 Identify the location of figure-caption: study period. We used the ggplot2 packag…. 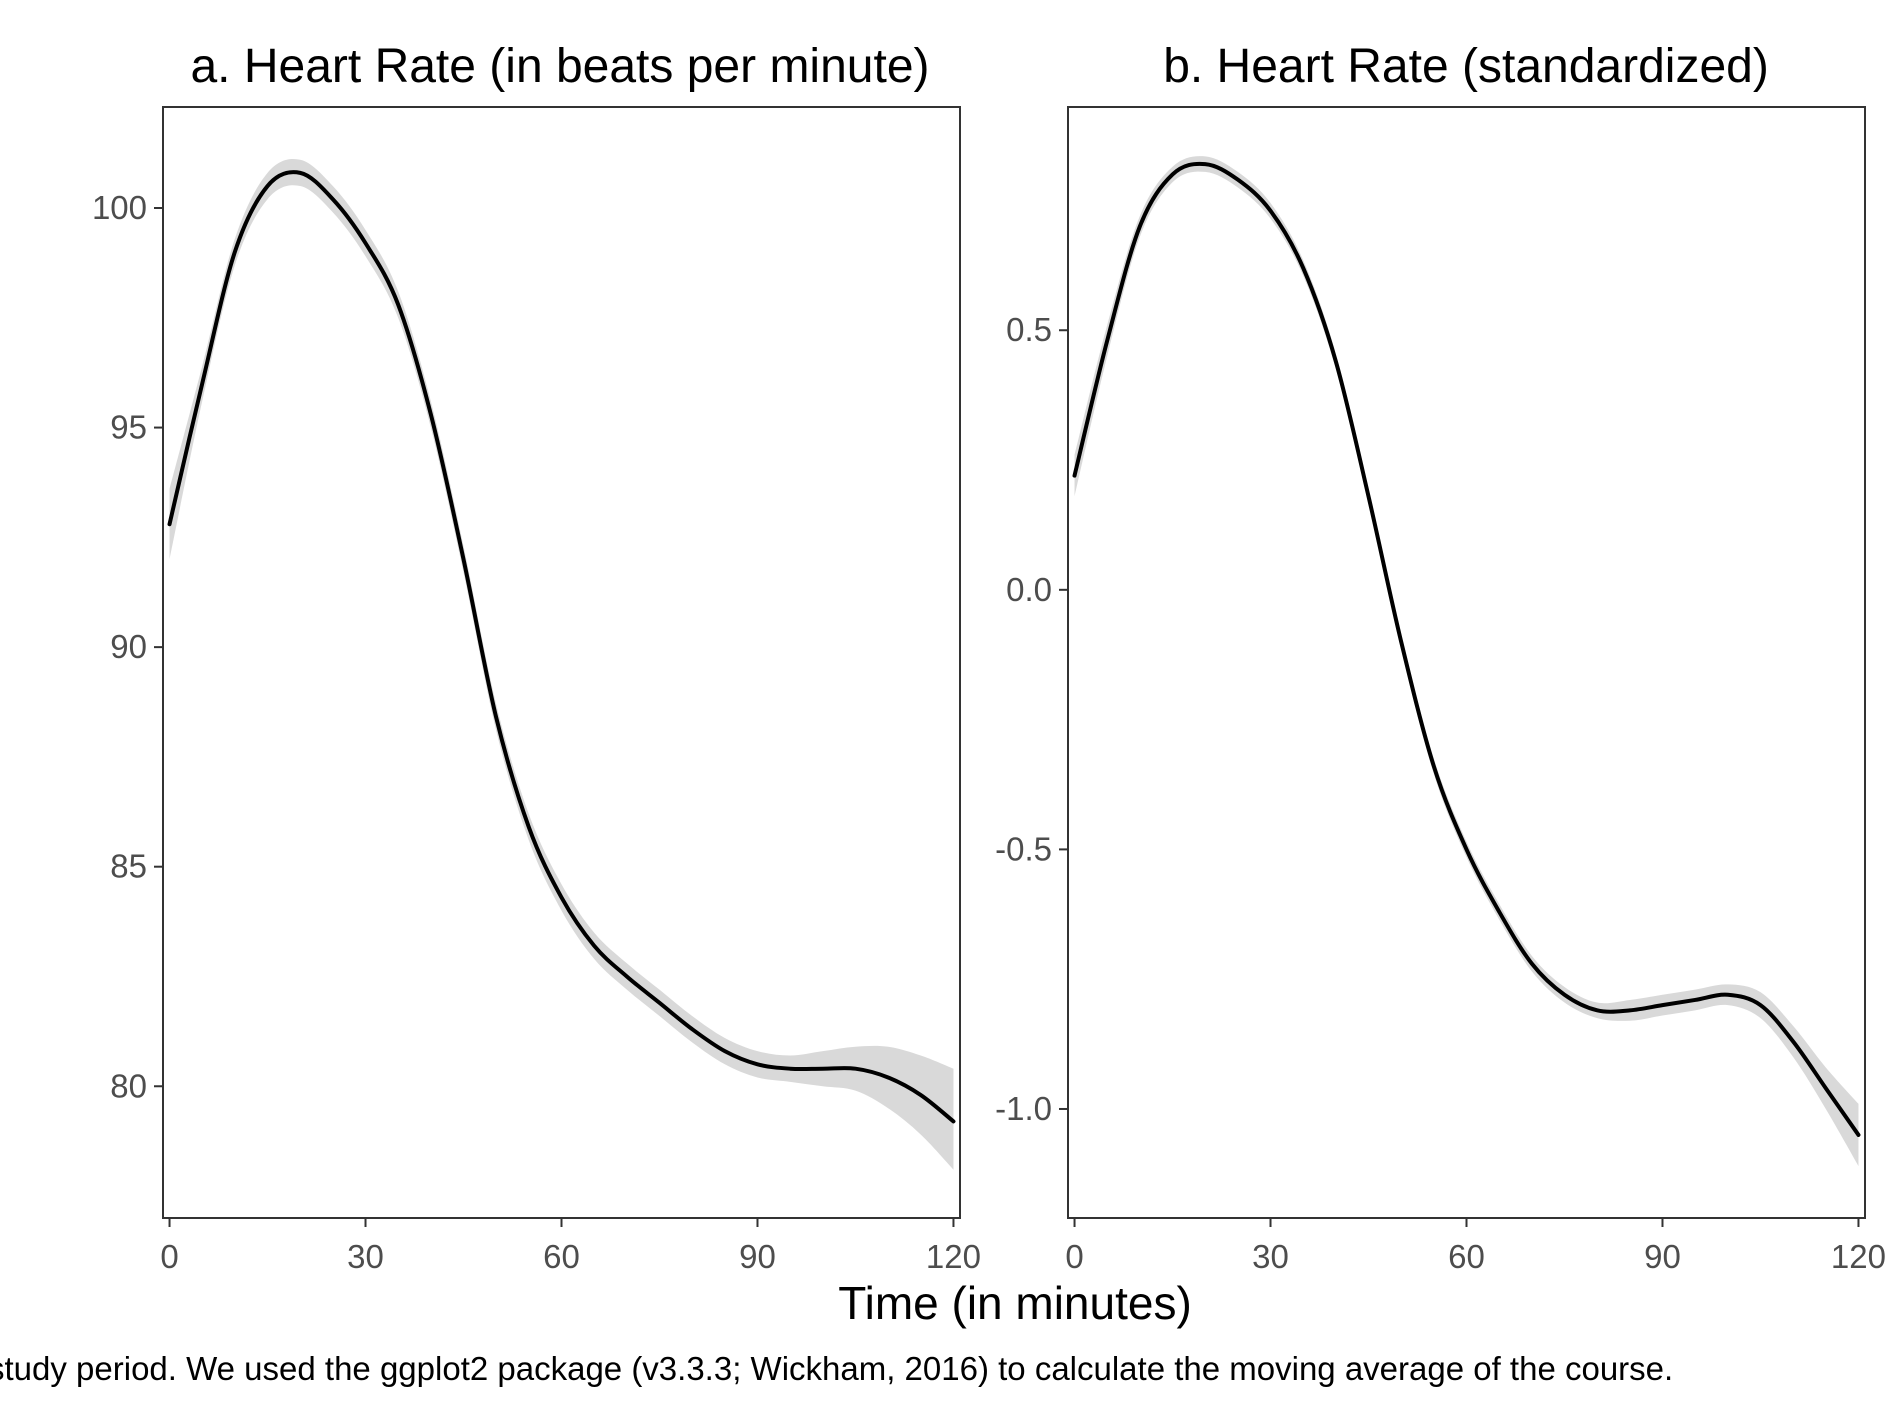
(836, 1368).